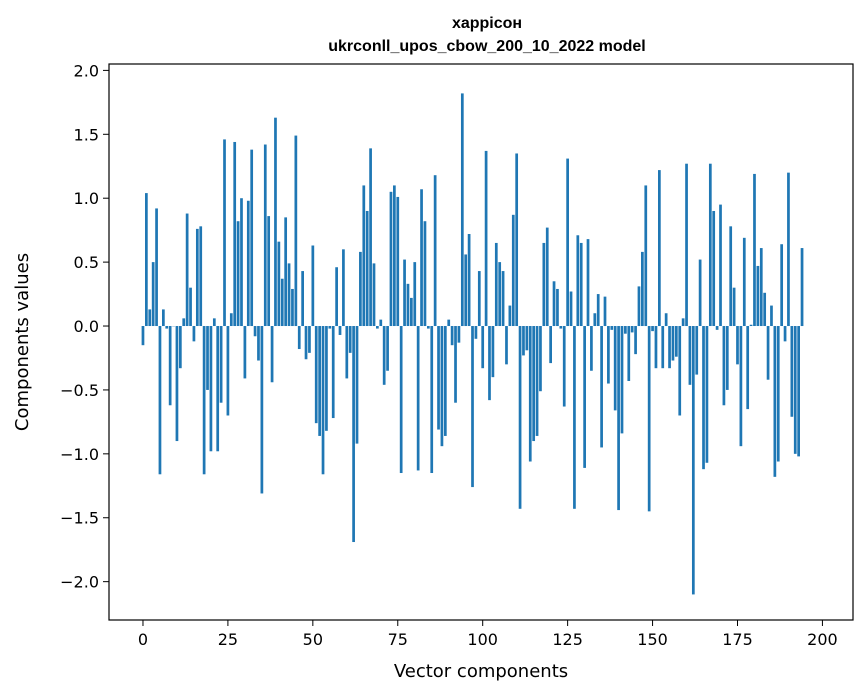 The height and width of the screenshot is (696, 867). Describe the element at coordinates (652, 639) in the screenshot. I see `x-tick-label: 150` at that location.